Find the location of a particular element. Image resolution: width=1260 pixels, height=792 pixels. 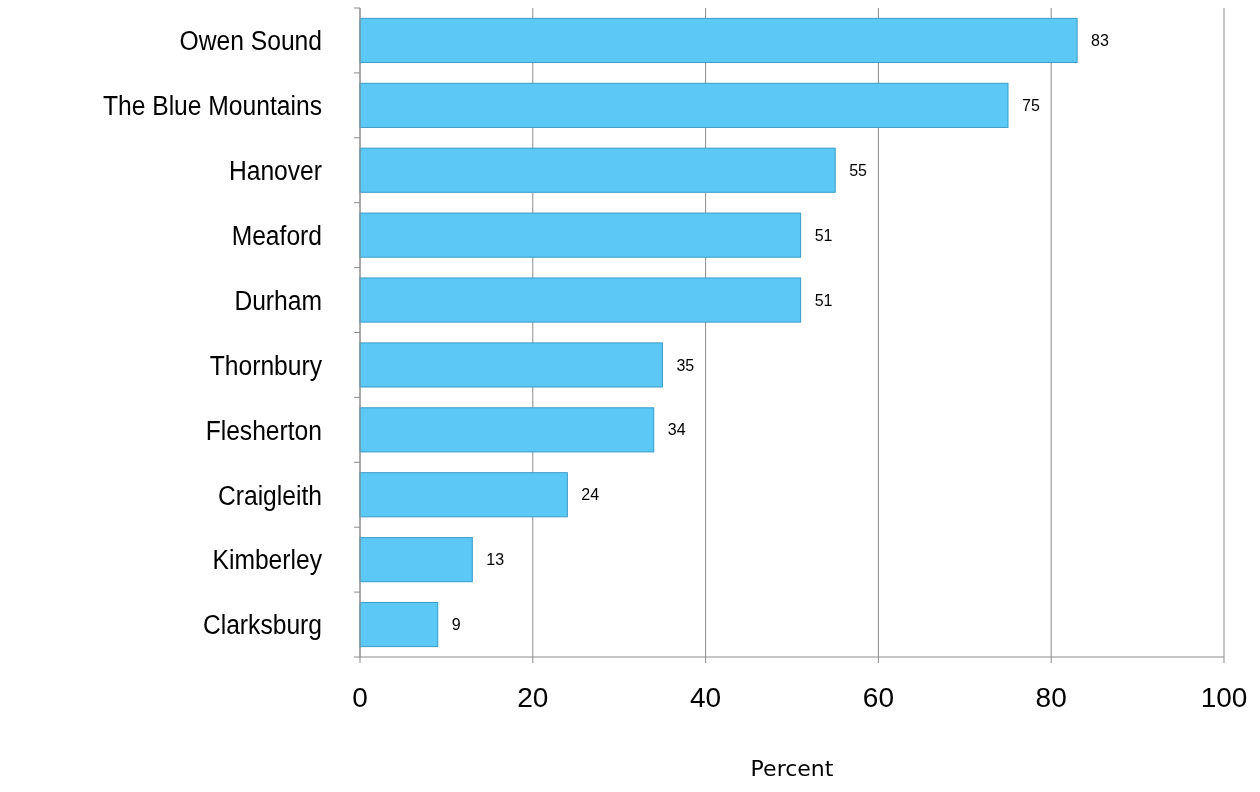

y-tick-label: Clarksburg is located at coordinates (262, 624).